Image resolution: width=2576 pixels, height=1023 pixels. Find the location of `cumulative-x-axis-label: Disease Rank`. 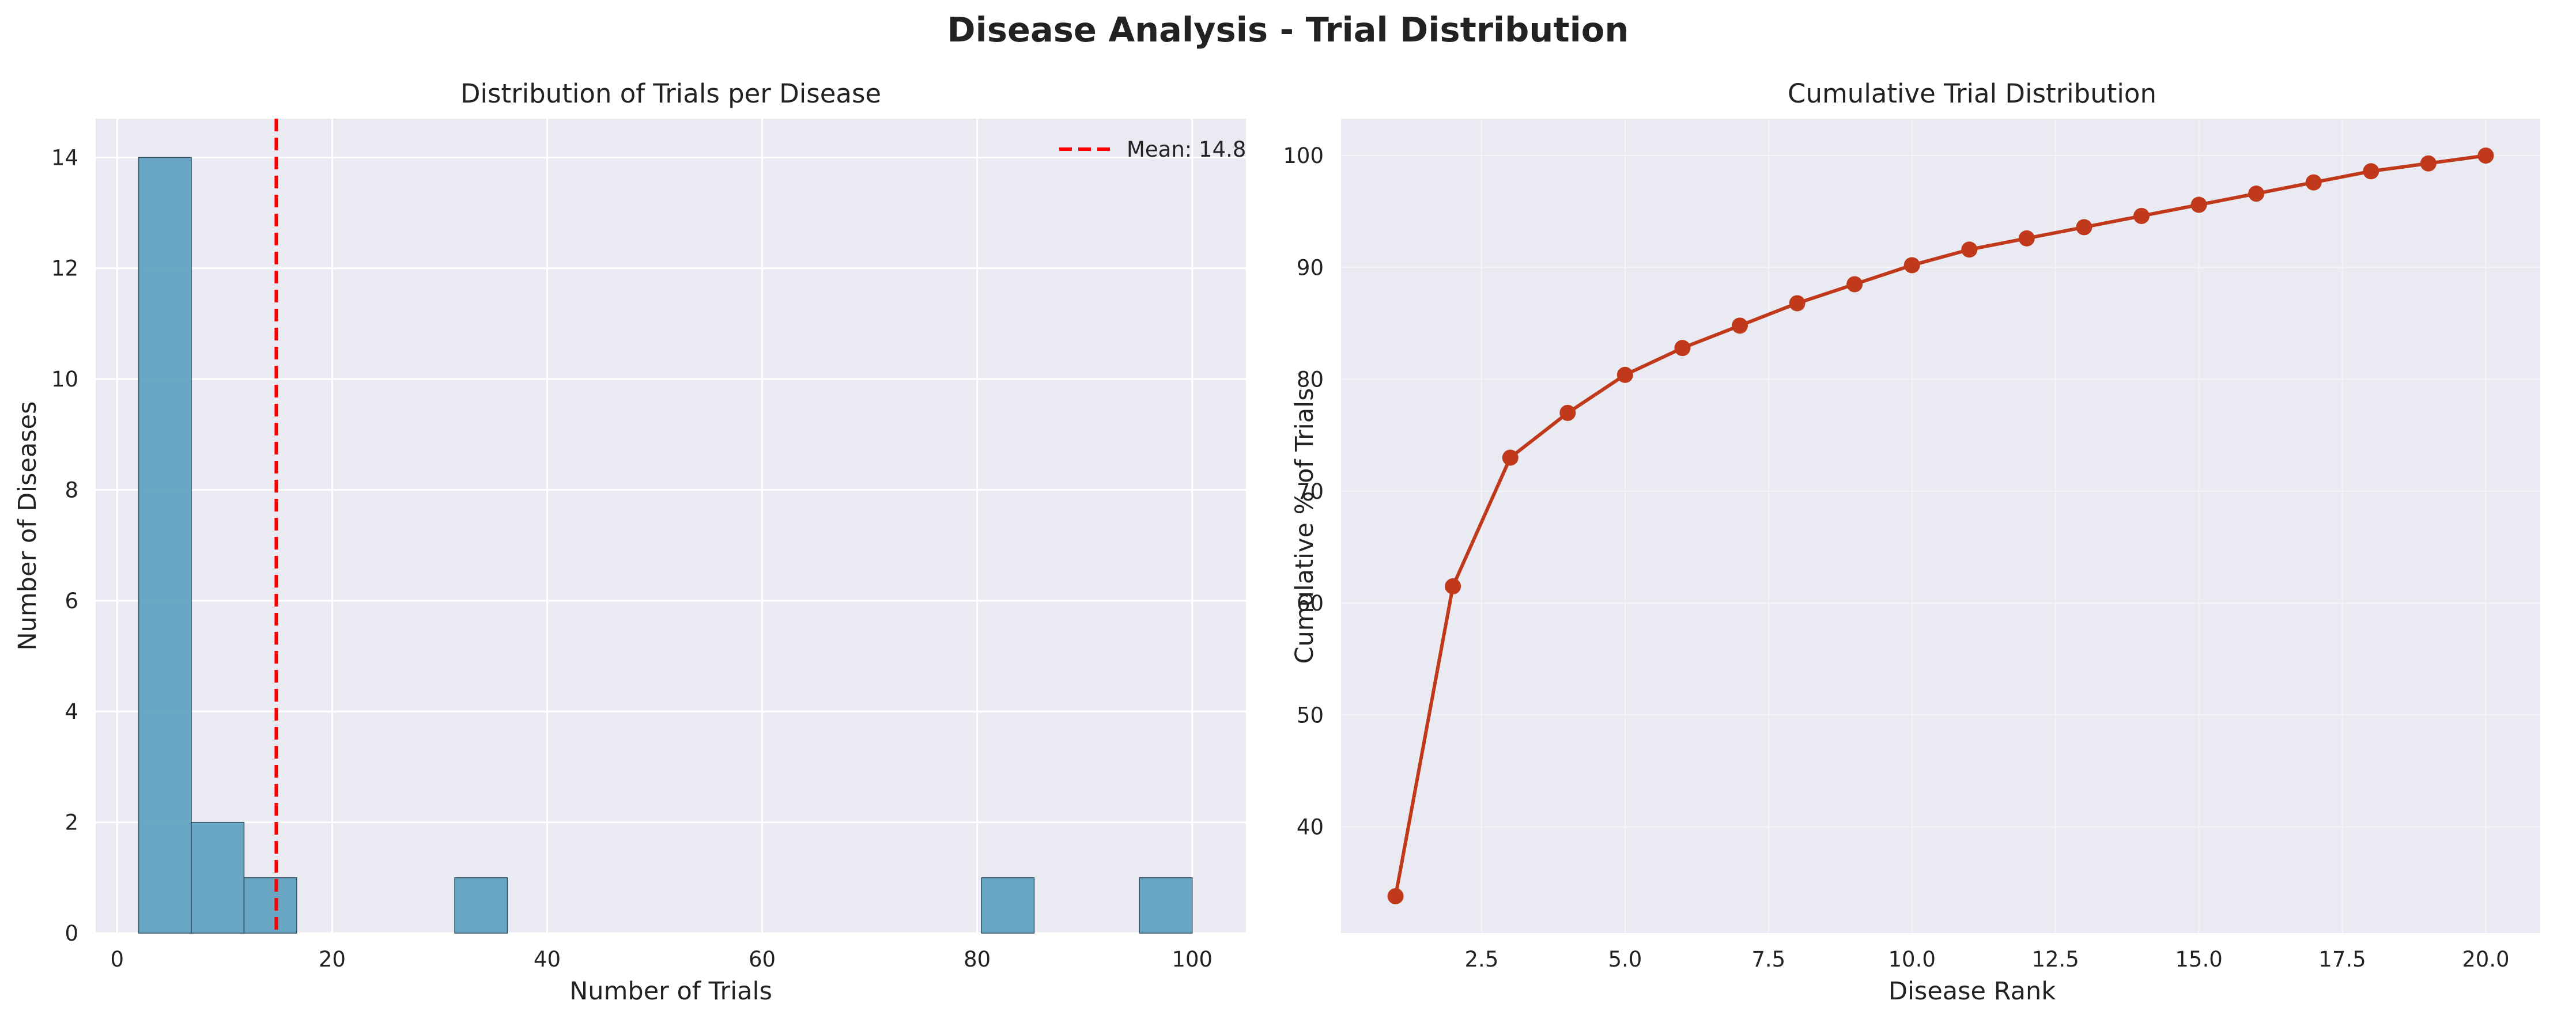

cumulative-x-axis-label: Disease Rank is located at coordinates (1972, 991).